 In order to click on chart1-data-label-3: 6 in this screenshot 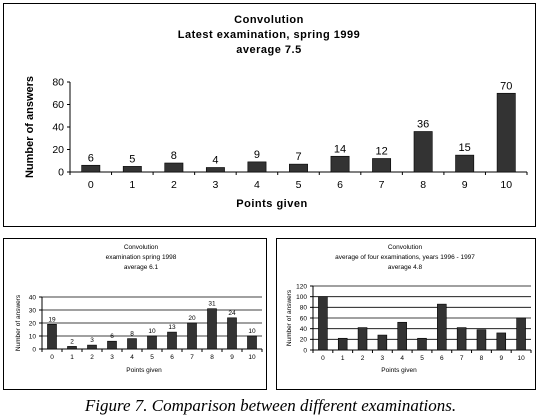, I will do `click(112, 336)`.